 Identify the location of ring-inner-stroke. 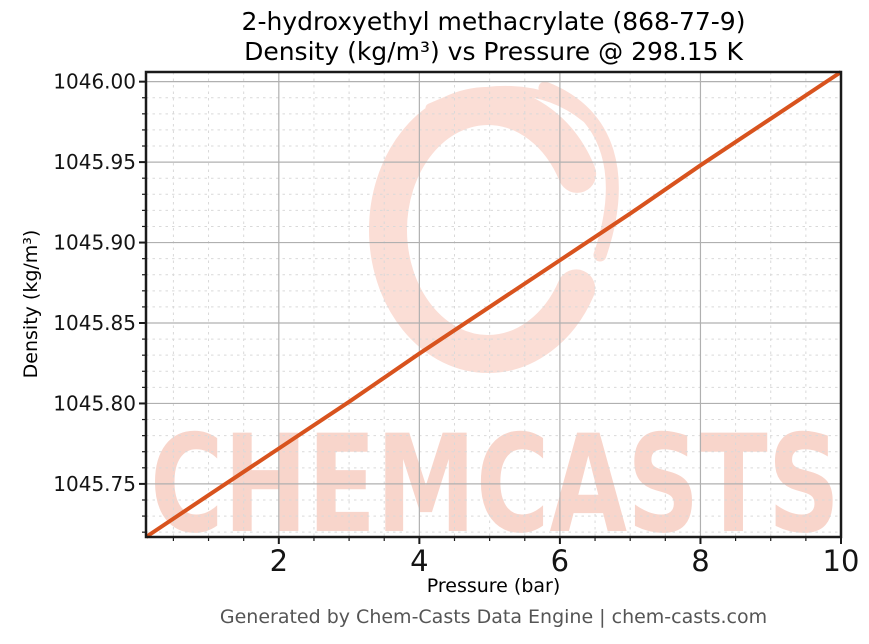
(508, 104).